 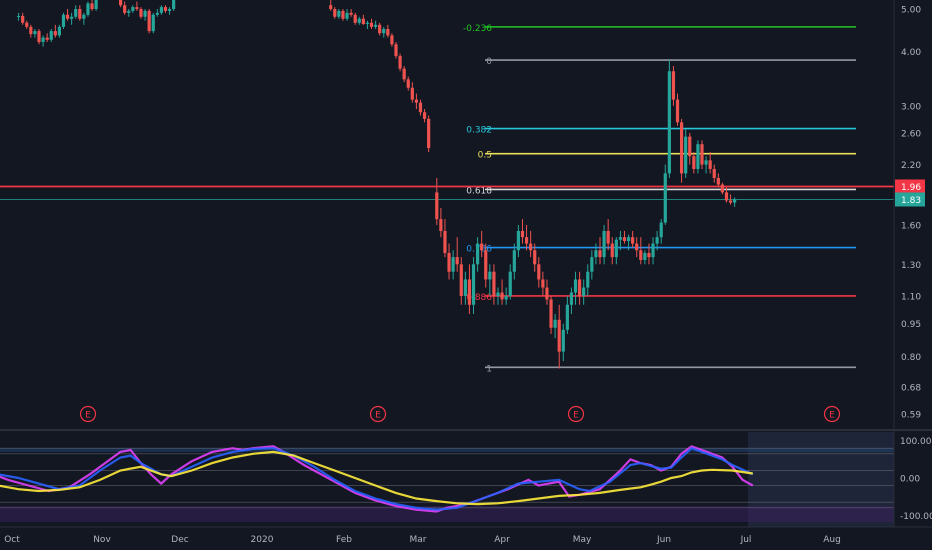 I want to click on price-marker-box, so click(x=910, y=186).